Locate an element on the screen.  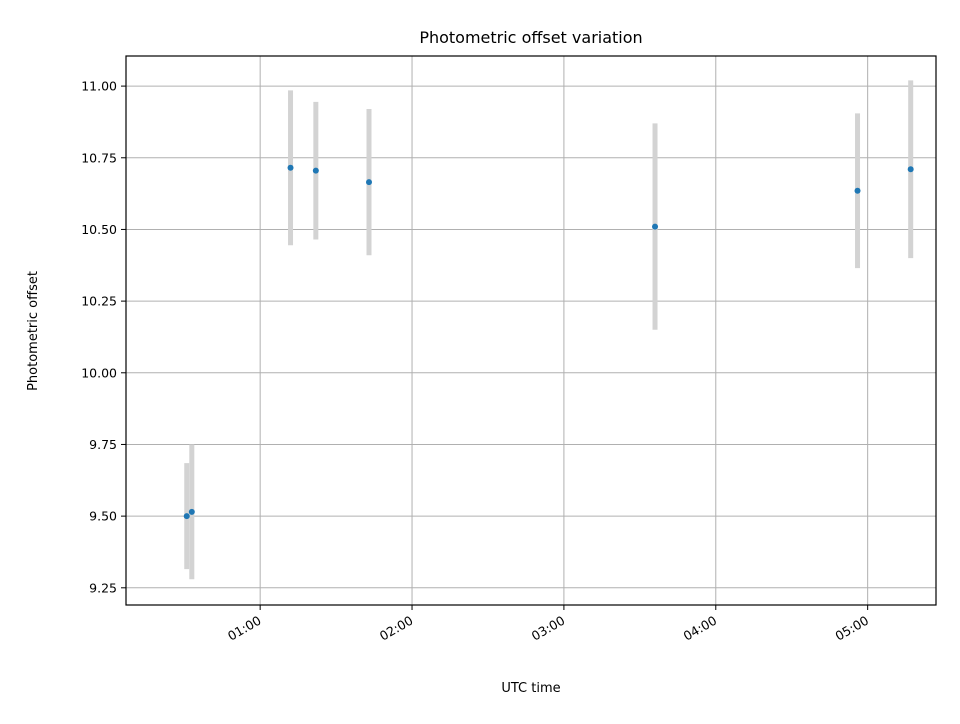
x-tick-label: 04:00 is located at coordinates (700, 628).